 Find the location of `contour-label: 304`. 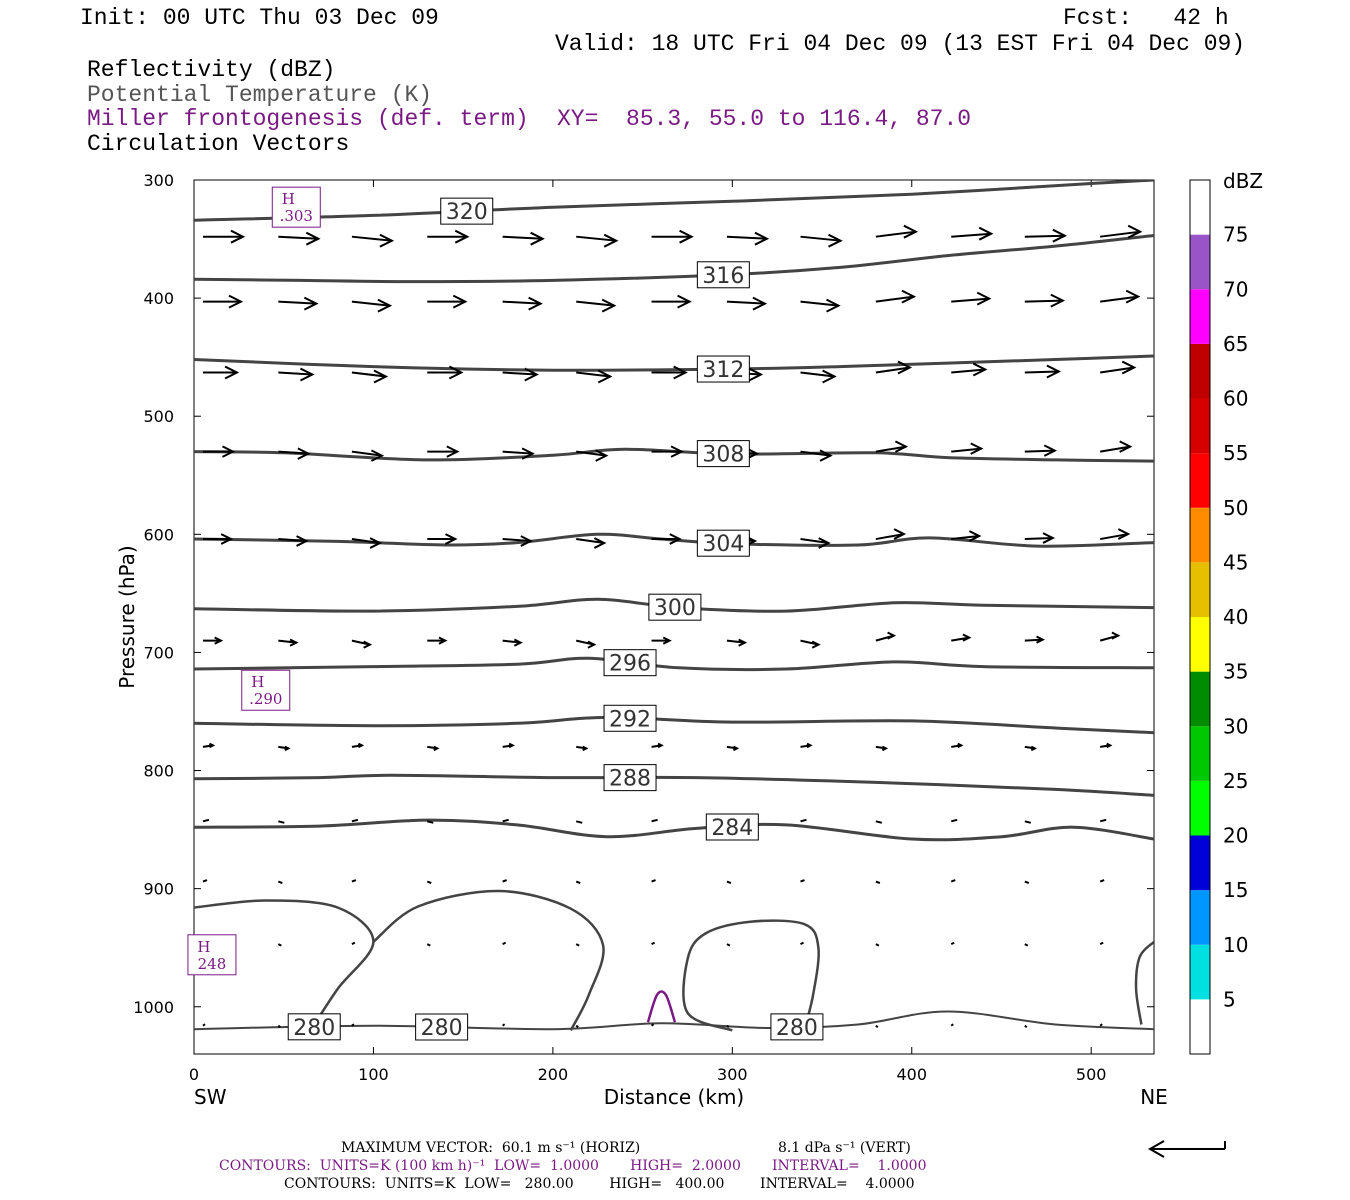

contour-label: 304 is located at coordinates (723, 544).